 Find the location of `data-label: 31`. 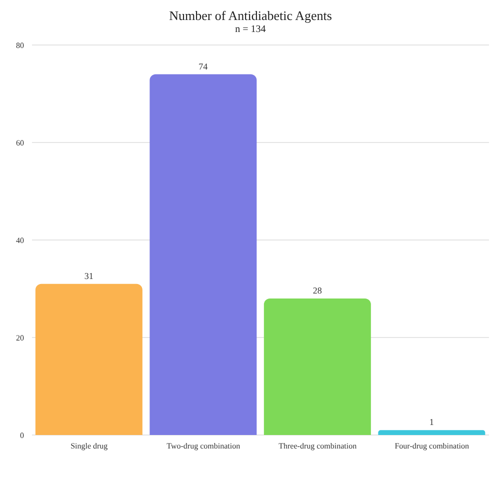

data-label: 31 is located at coordinates (89, 275).